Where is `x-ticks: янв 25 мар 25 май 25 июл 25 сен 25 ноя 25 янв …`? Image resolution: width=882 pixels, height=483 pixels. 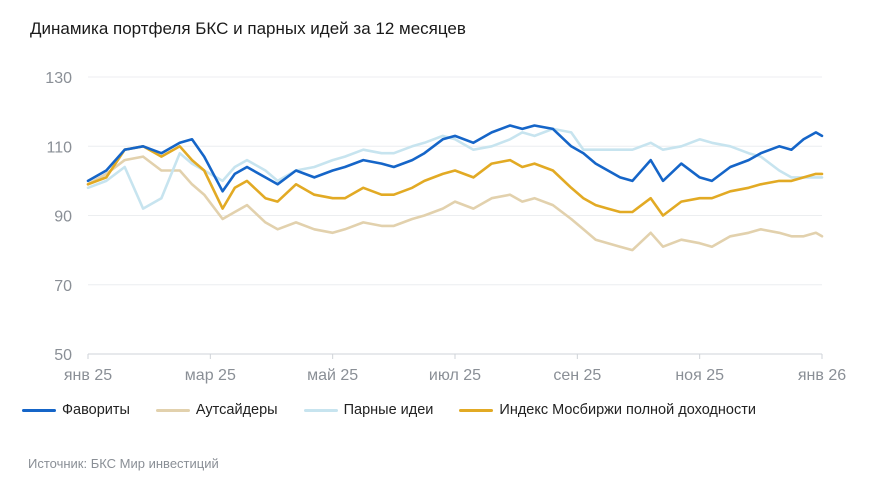 x-ticks: янв 25 мар 25 май 25 июл 25 сен 25 ноя 25 янв … is located at coordinates (455, 369).